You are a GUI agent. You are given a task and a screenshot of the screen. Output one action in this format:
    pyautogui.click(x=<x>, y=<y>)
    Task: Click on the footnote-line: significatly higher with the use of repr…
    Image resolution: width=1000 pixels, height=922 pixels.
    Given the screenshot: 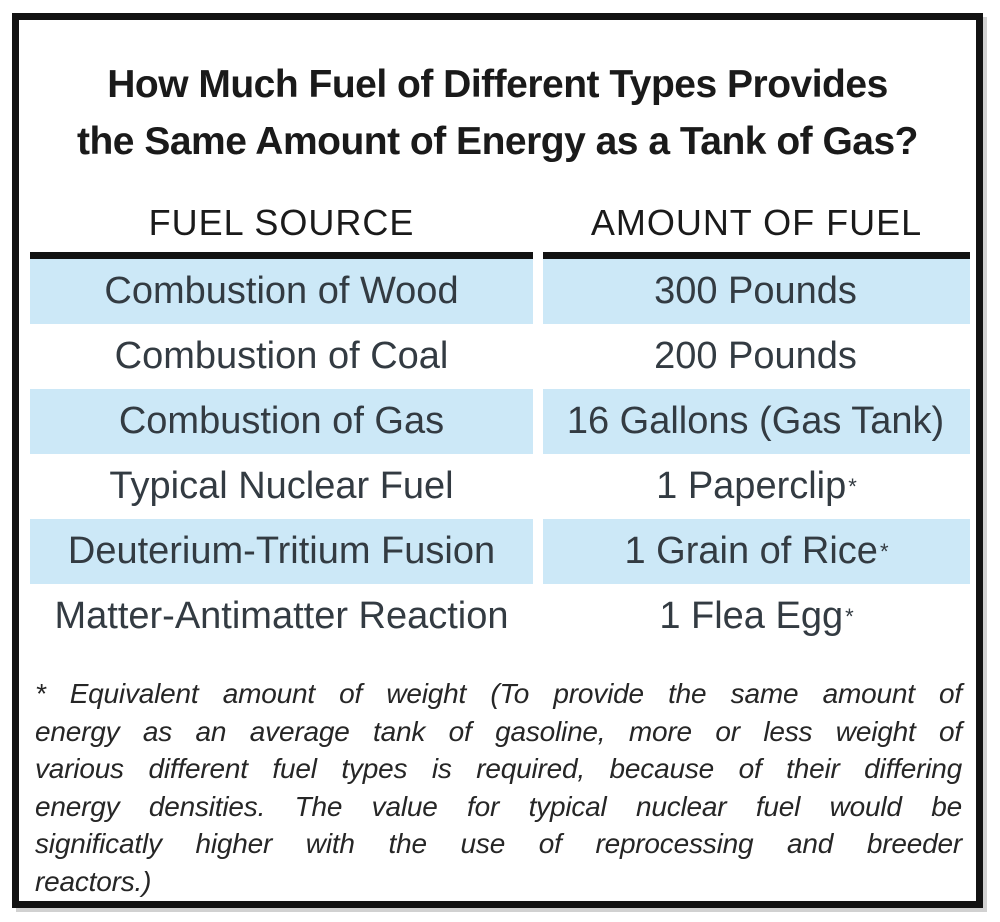 What is the action you would take?
    pyautogui.click(x=498, y=843)
    